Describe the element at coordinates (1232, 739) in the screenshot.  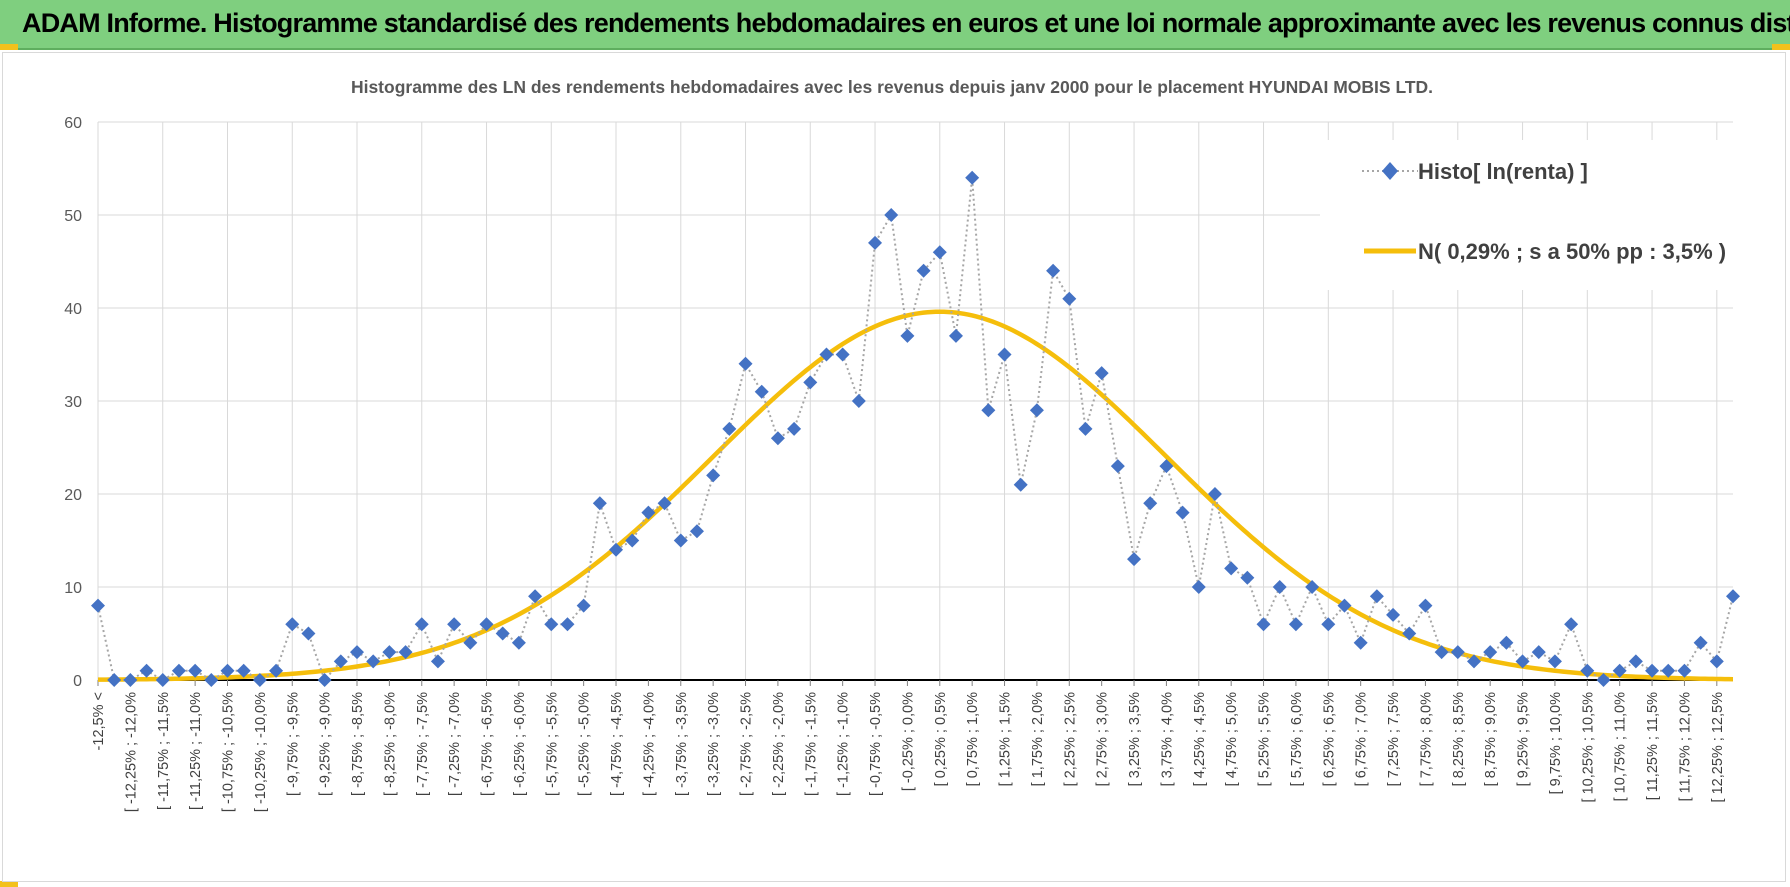
I see `x-tick-label: [ 4,75% ; 5,0%` at that location.